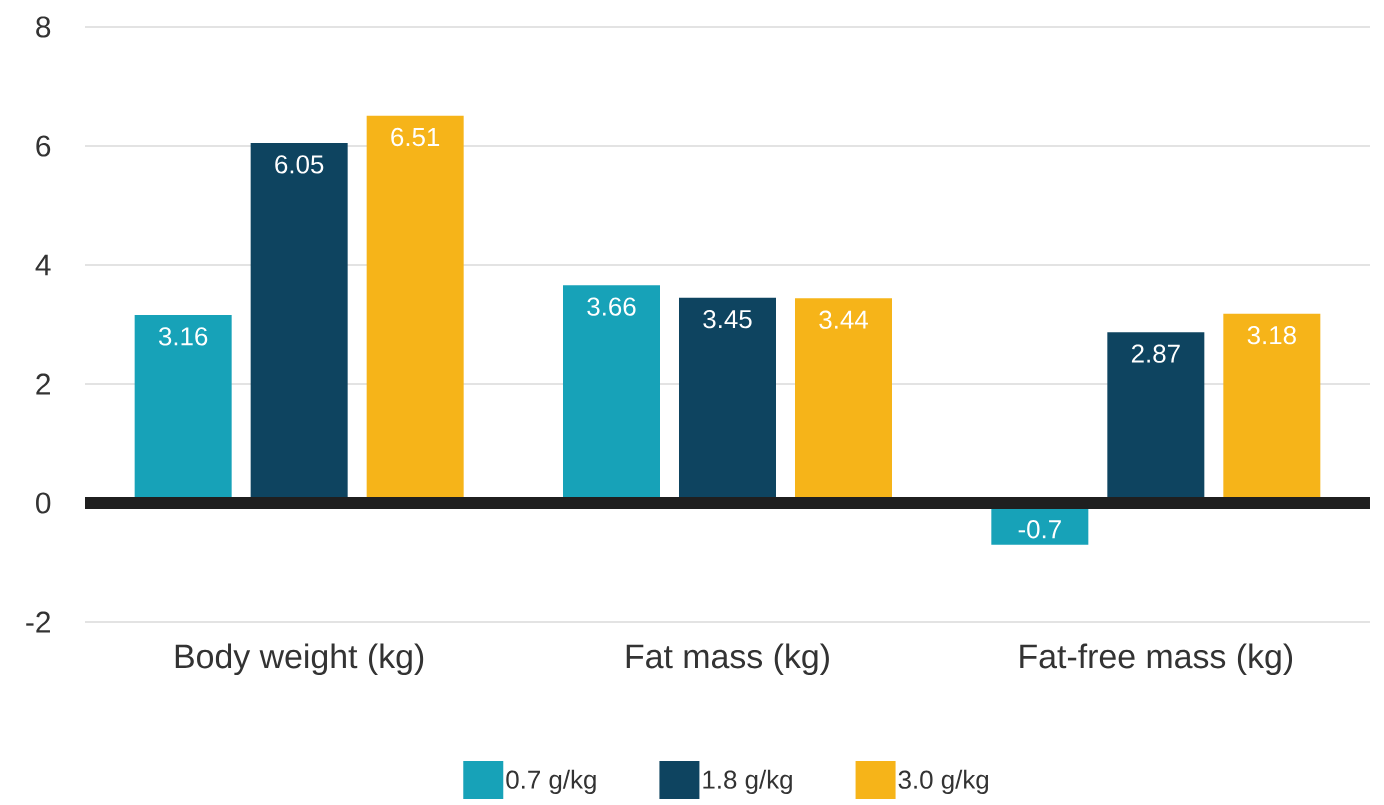  What do you see at coordinates (1156, 659) in the screenshot?
I see `x-tick-label: Fat-free mass (kg)` at bounding box center [1156, 659].